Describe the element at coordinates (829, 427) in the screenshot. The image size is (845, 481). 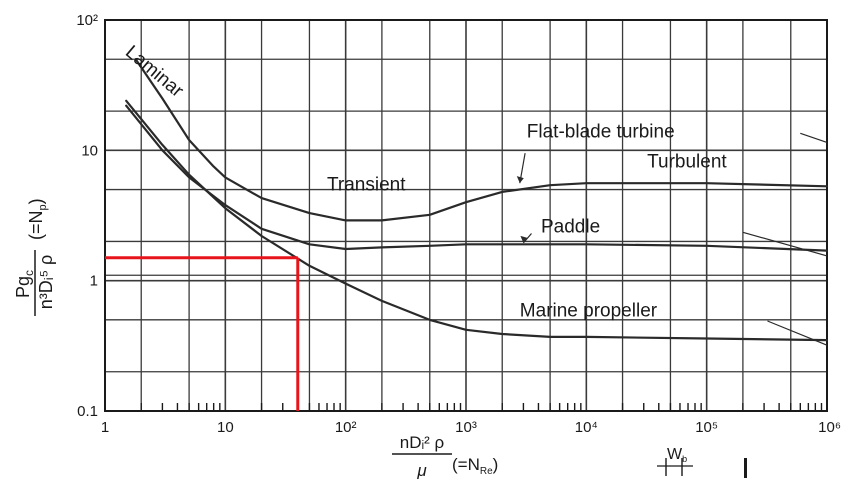
I see `x-tick-label: 10⁶` at that location.